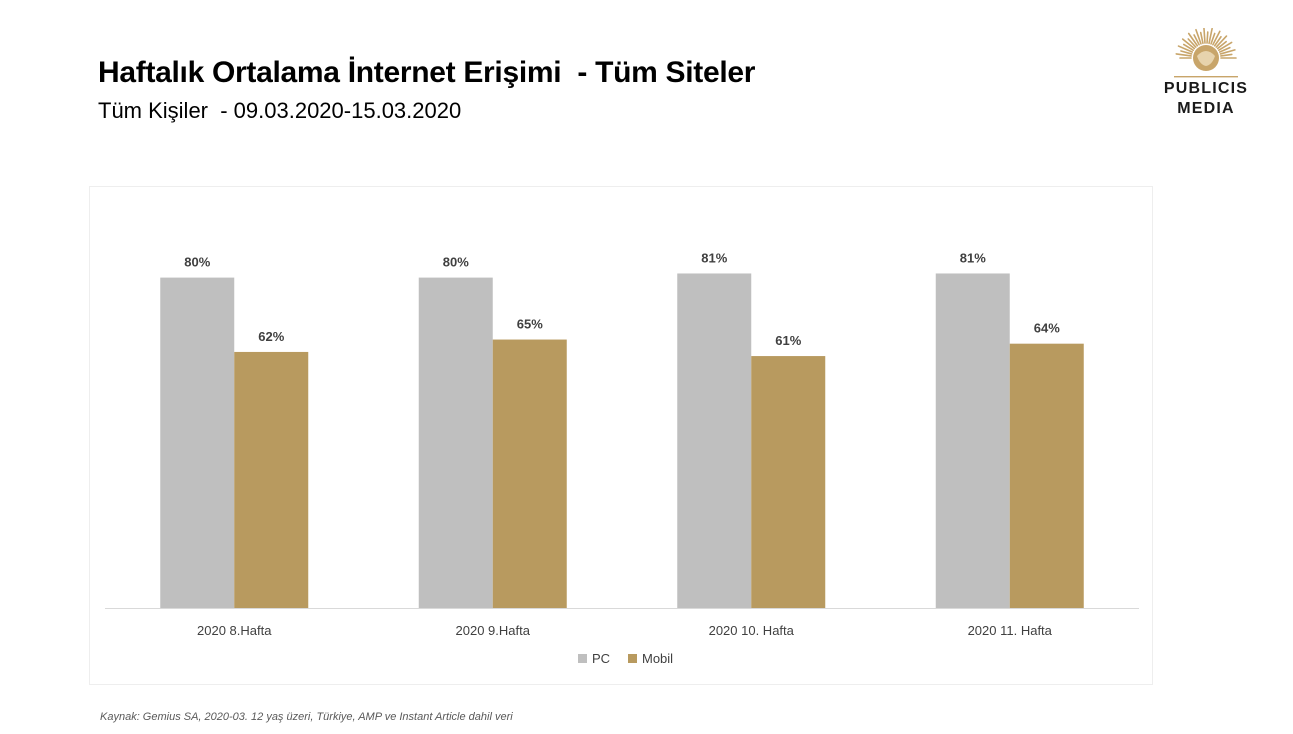  What do you see at coordinates (1010, 630) in the screenshot?
I see `x-tick-label-4: 2020 11. Hafta` at bounding box center [1010, 630].